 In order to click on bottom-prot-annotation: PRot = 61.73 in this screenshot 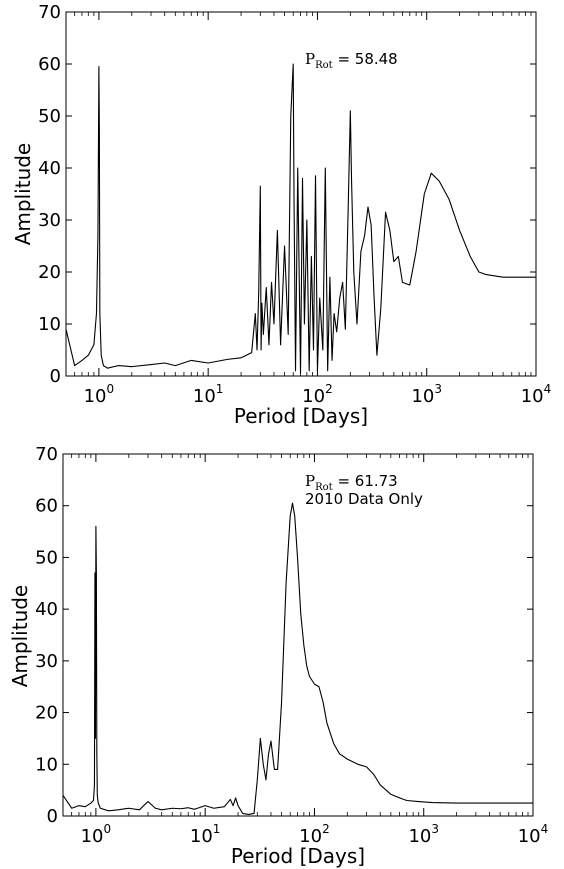, I will do `click(351, 482)`.